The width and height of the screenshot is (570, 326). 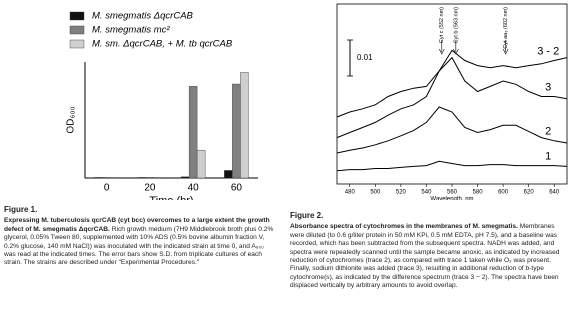 What do you see at coordinates (548, 132) in the screenshot?
I see `trace-label: 2` at bounding box center [548, 132].